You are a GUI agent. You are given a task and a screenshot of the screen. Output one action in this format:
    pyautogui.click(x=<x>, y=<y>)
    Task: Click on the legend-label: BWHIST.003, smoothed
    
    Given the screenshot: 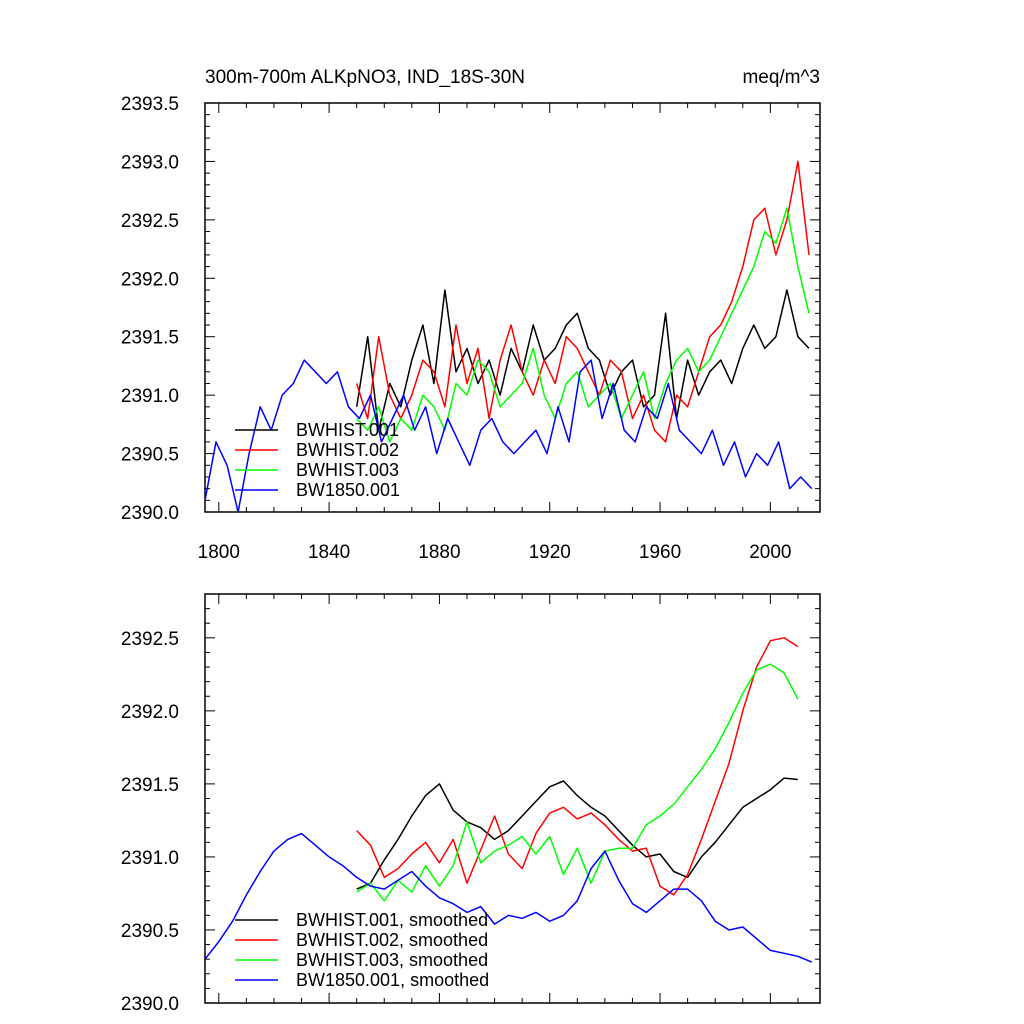 What is the action you would take?
    pyautogui.click(x=392, y=960)
    